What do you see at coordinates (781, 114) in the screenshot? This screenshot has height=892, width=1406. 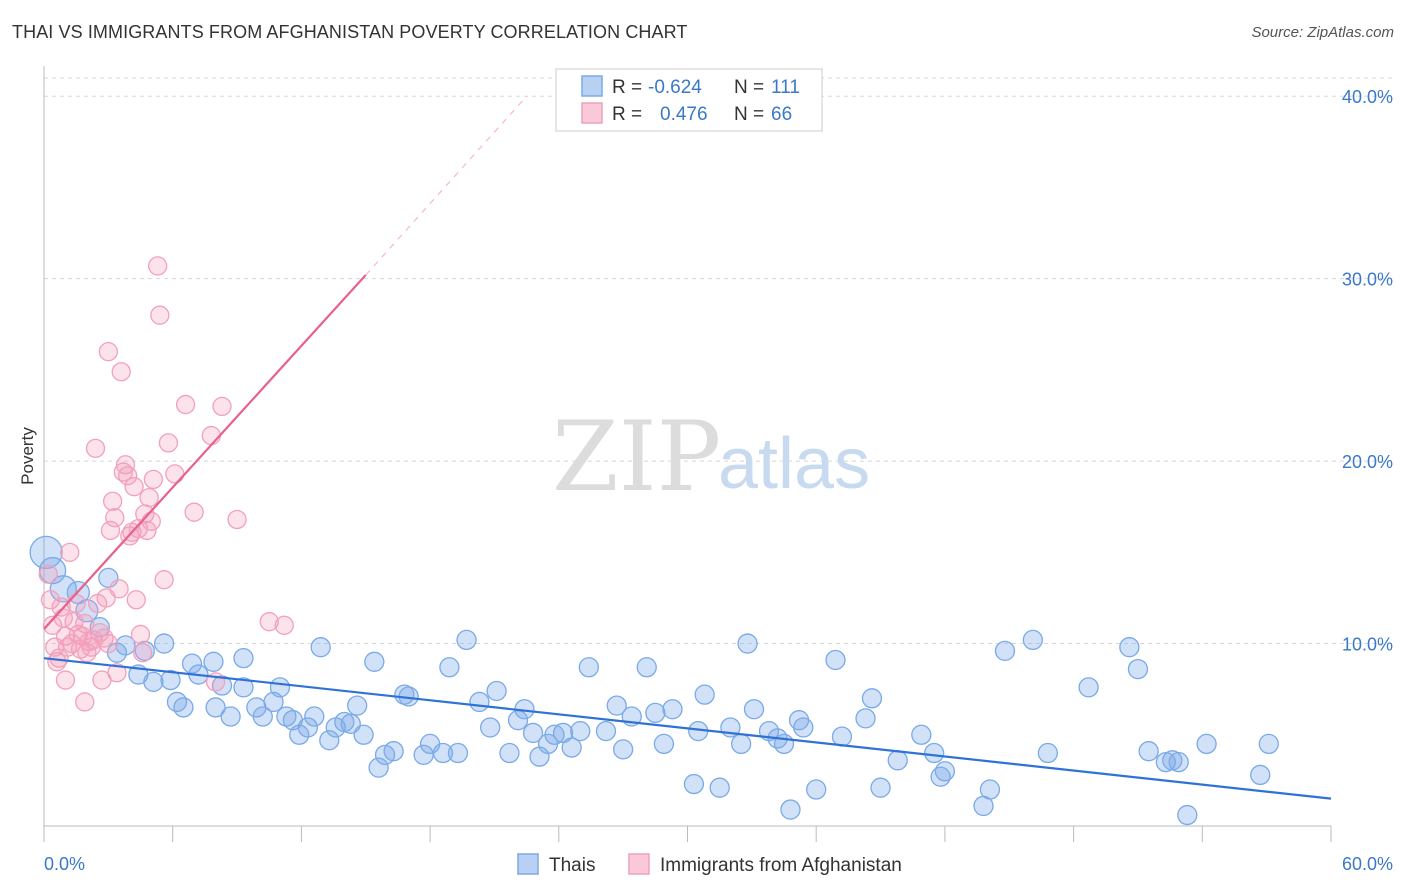 I see `legend-n-value-afghan: 66` at bounding box center [781, 114].